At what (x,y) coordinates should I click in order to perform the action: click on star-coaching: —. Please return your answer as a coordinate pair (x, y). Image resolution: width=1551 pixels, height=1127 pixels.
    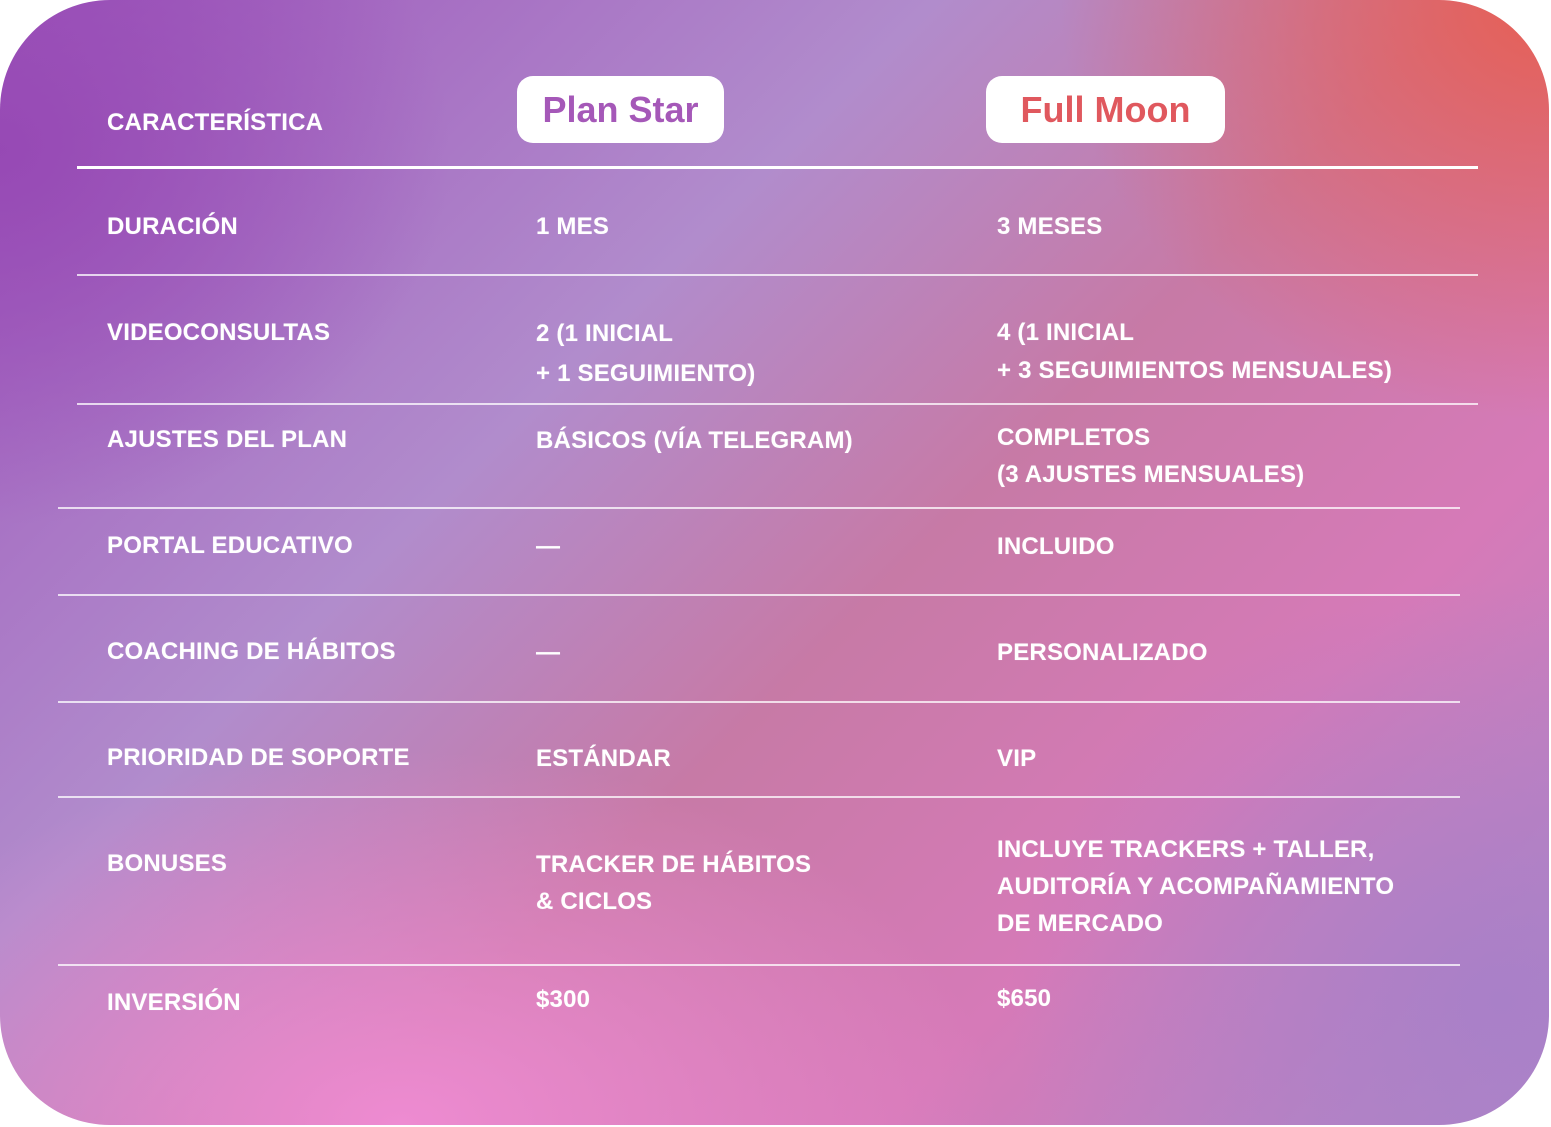
    Looking at the image, I should click on (548, 652).